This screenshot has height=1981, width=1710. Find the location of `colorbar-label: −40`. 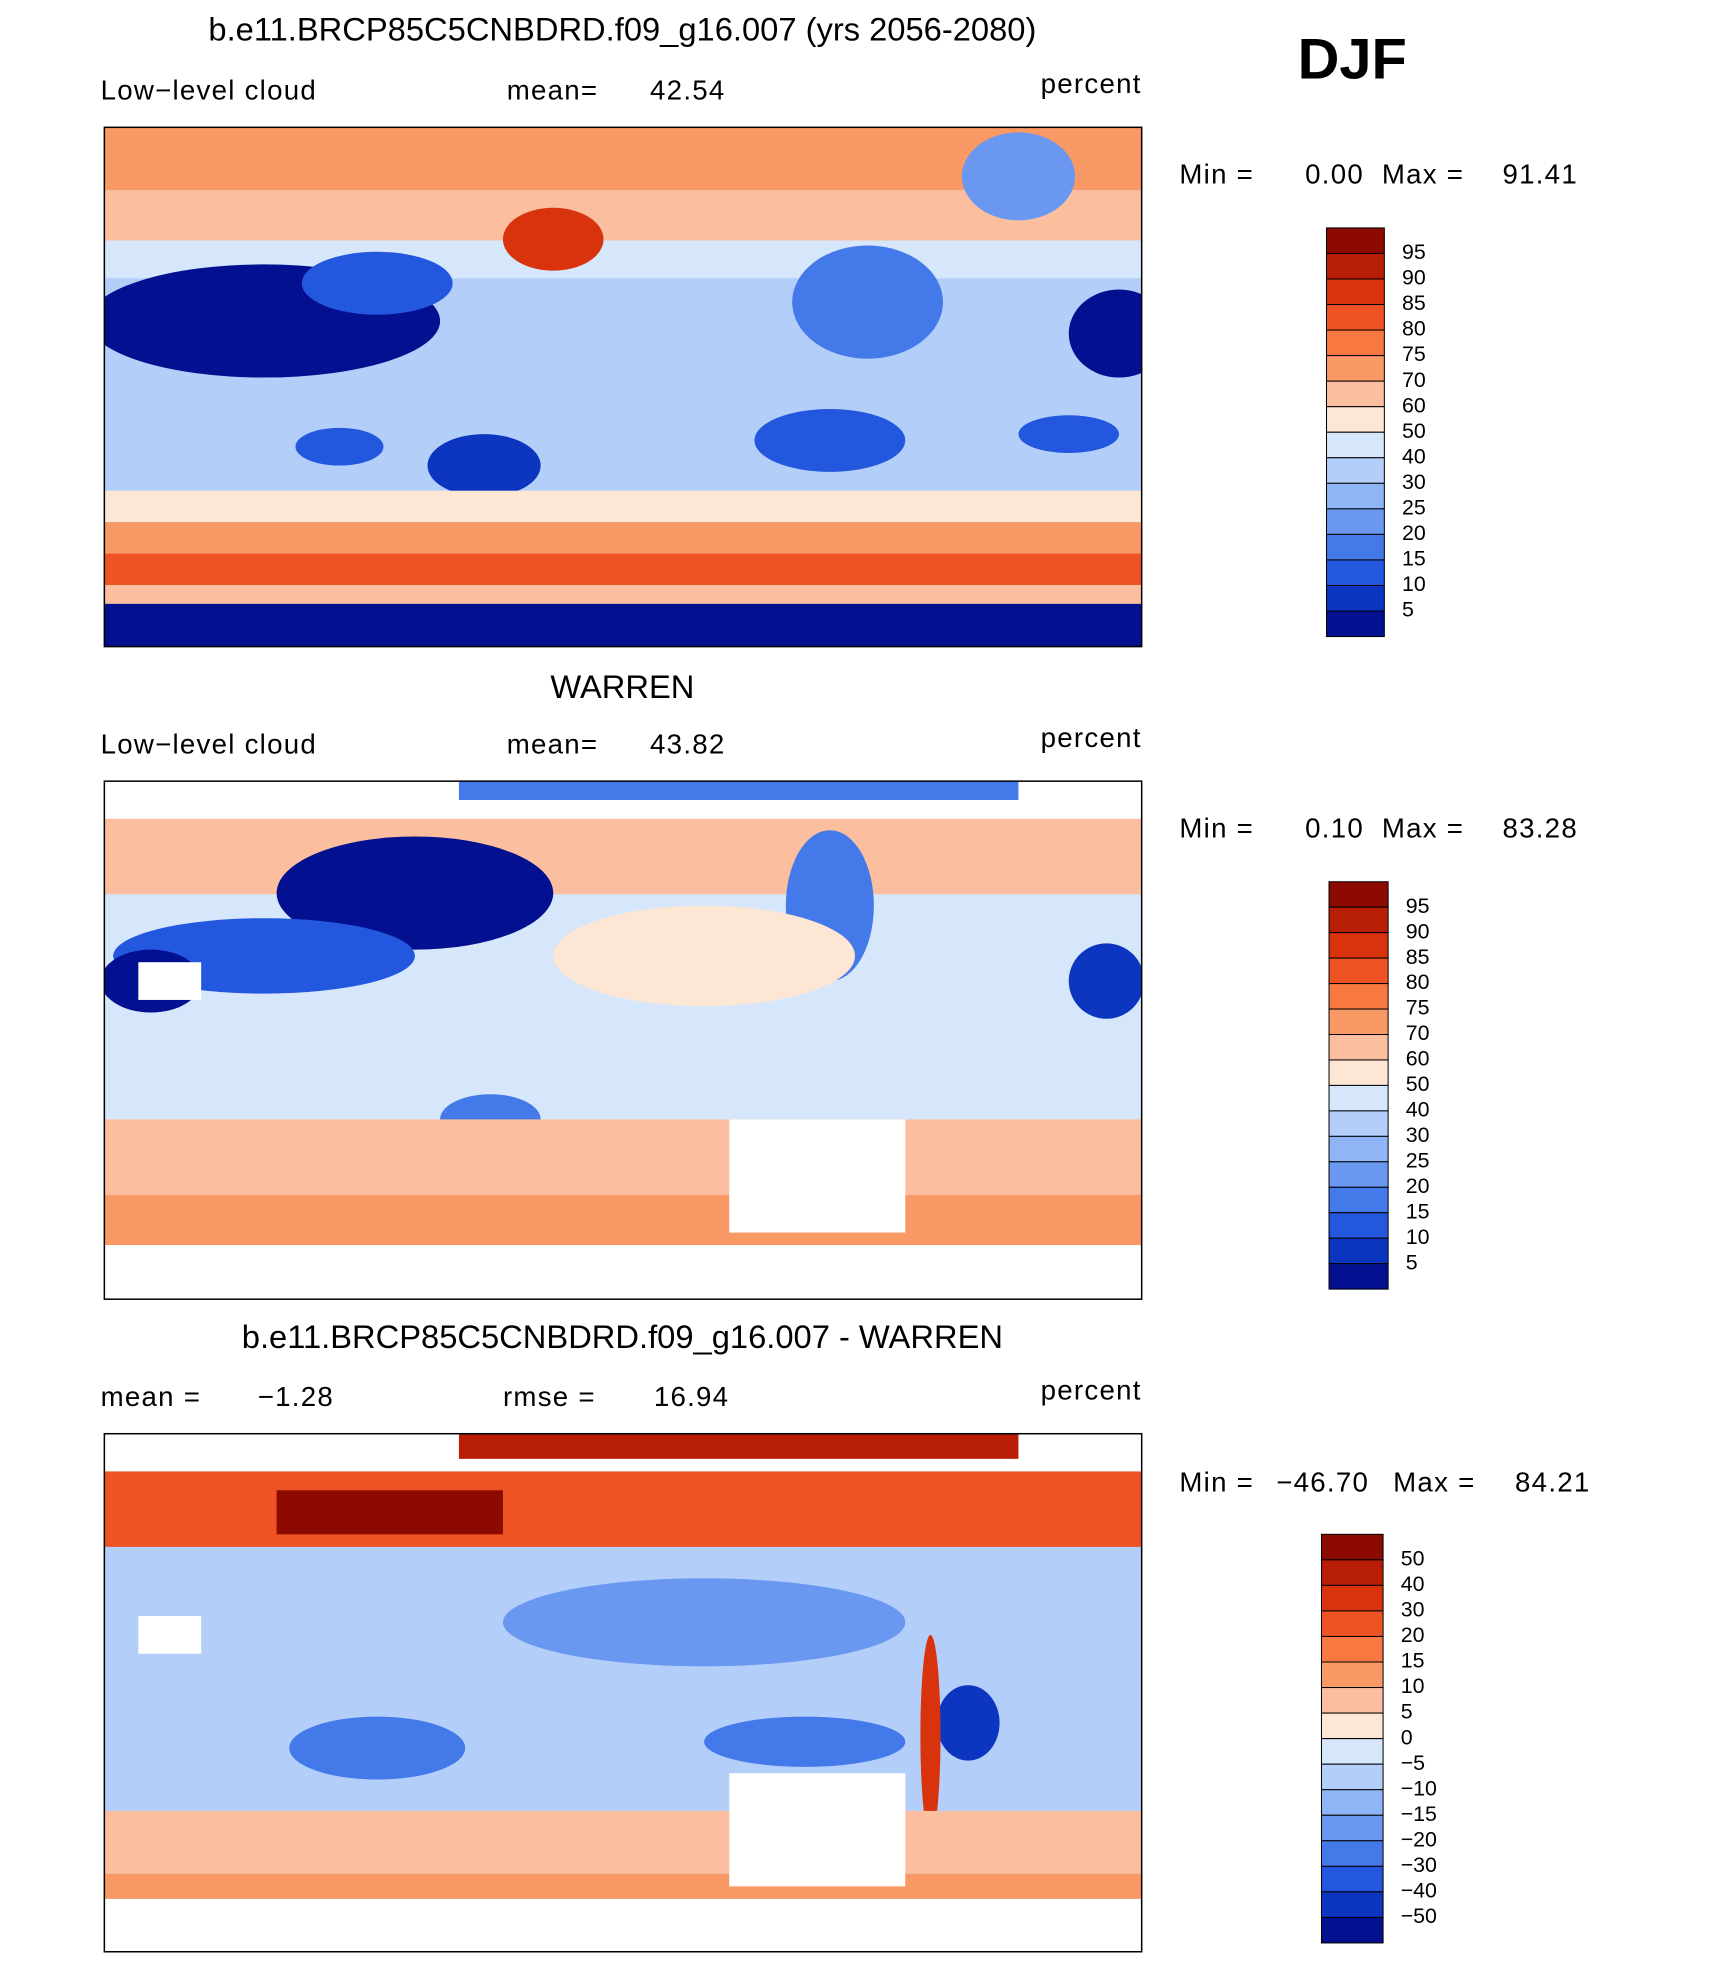

colorbar-label: −40 is located at coordinates (1419, 1891).